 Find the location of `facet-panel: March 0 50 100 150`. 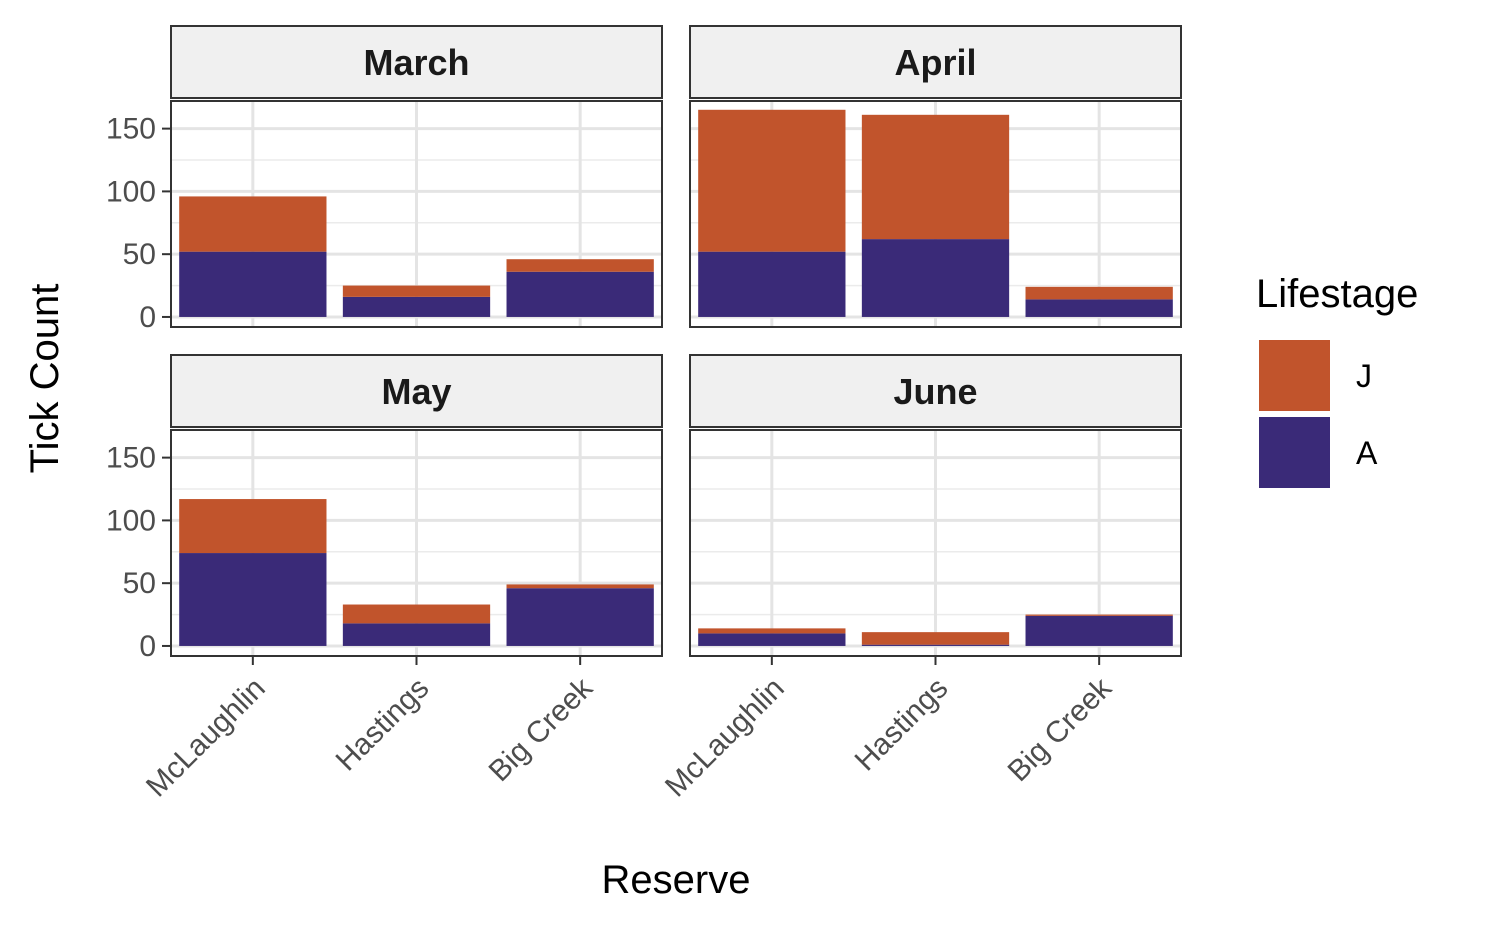

facet-panel: March 0 50 100 150 is located at coordinates (384, 179).